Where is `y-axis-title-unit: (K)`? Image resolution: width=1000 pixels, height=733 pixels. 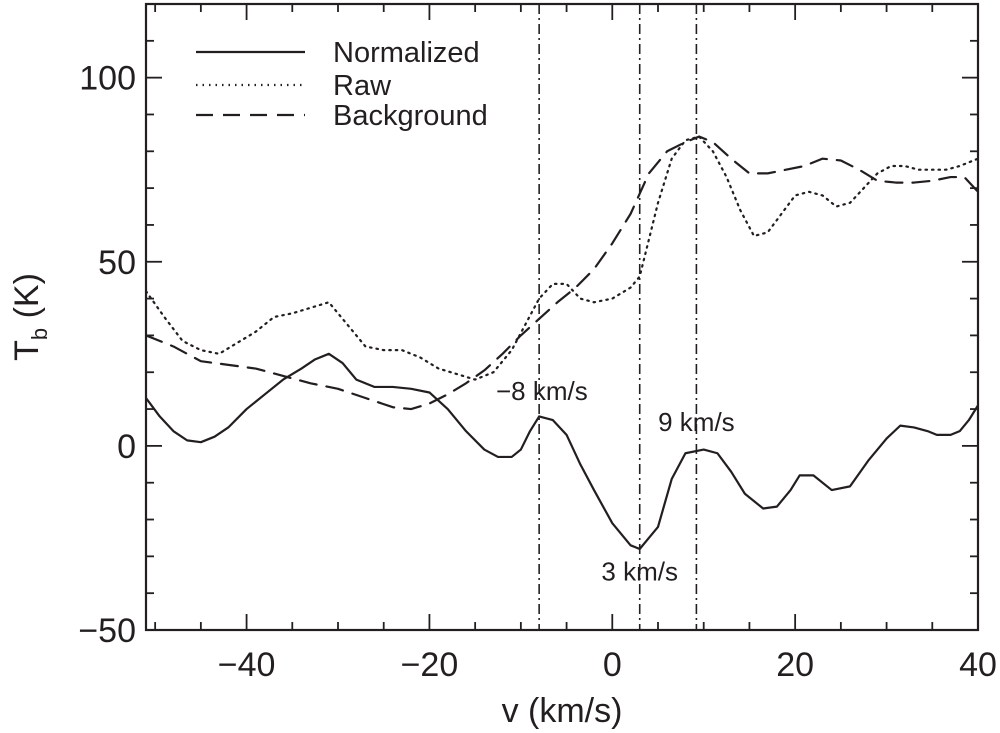 y-axis-title-unit: (K) is located at coordinates (27, 300).